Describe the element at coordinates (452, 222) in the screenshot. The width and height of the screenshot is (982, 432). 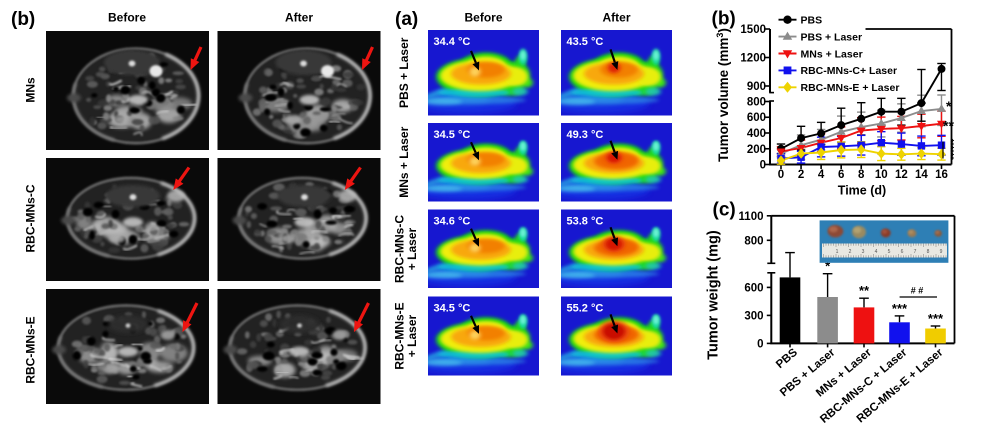
I see `svg-text: 34.6 °C` at that location.